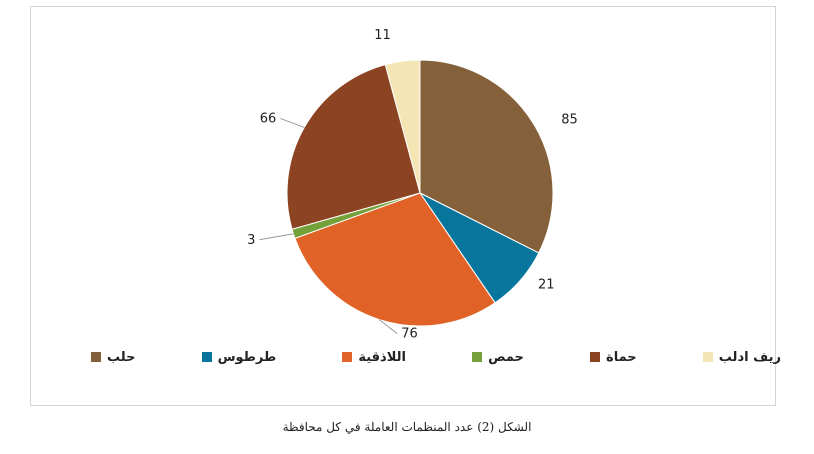 The image size is (814, 454). What do you see at coordinates (436, 357) in the screenshot?
I see `chart-legend: حلب طرطوس اللاذقية حمص حماة ريف ادلب` at bounding box center [436, 357].